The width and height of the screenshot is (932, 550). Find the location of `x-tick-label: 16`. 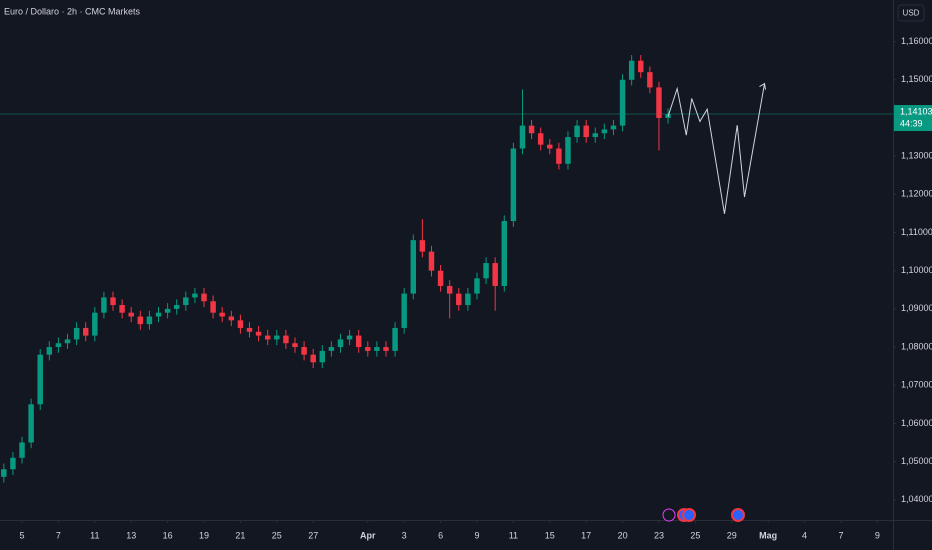

x-tick-label: 16 is located at coordinates (168, 535).